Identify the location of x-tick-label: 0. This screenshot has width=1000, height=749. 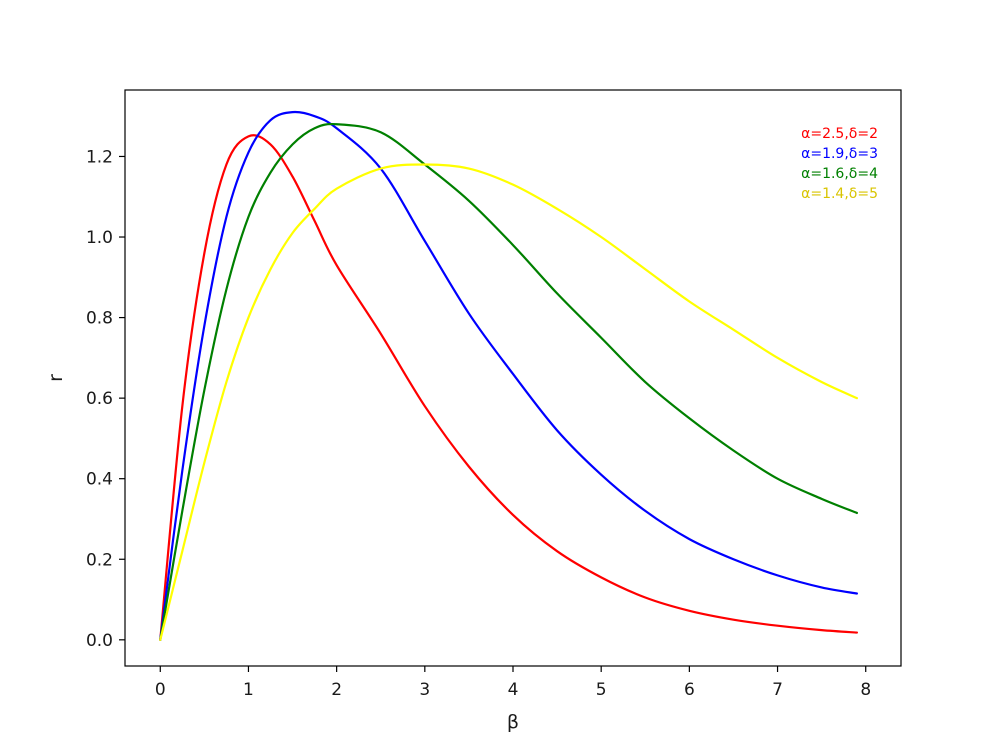
(160, 690).